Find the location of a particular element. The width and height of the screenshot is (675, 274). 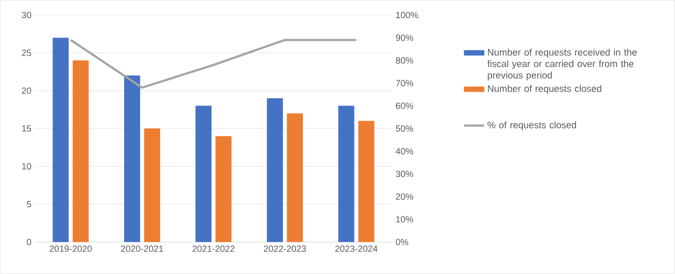

y-tick-label: 5 is located at coordinates (29, 204).